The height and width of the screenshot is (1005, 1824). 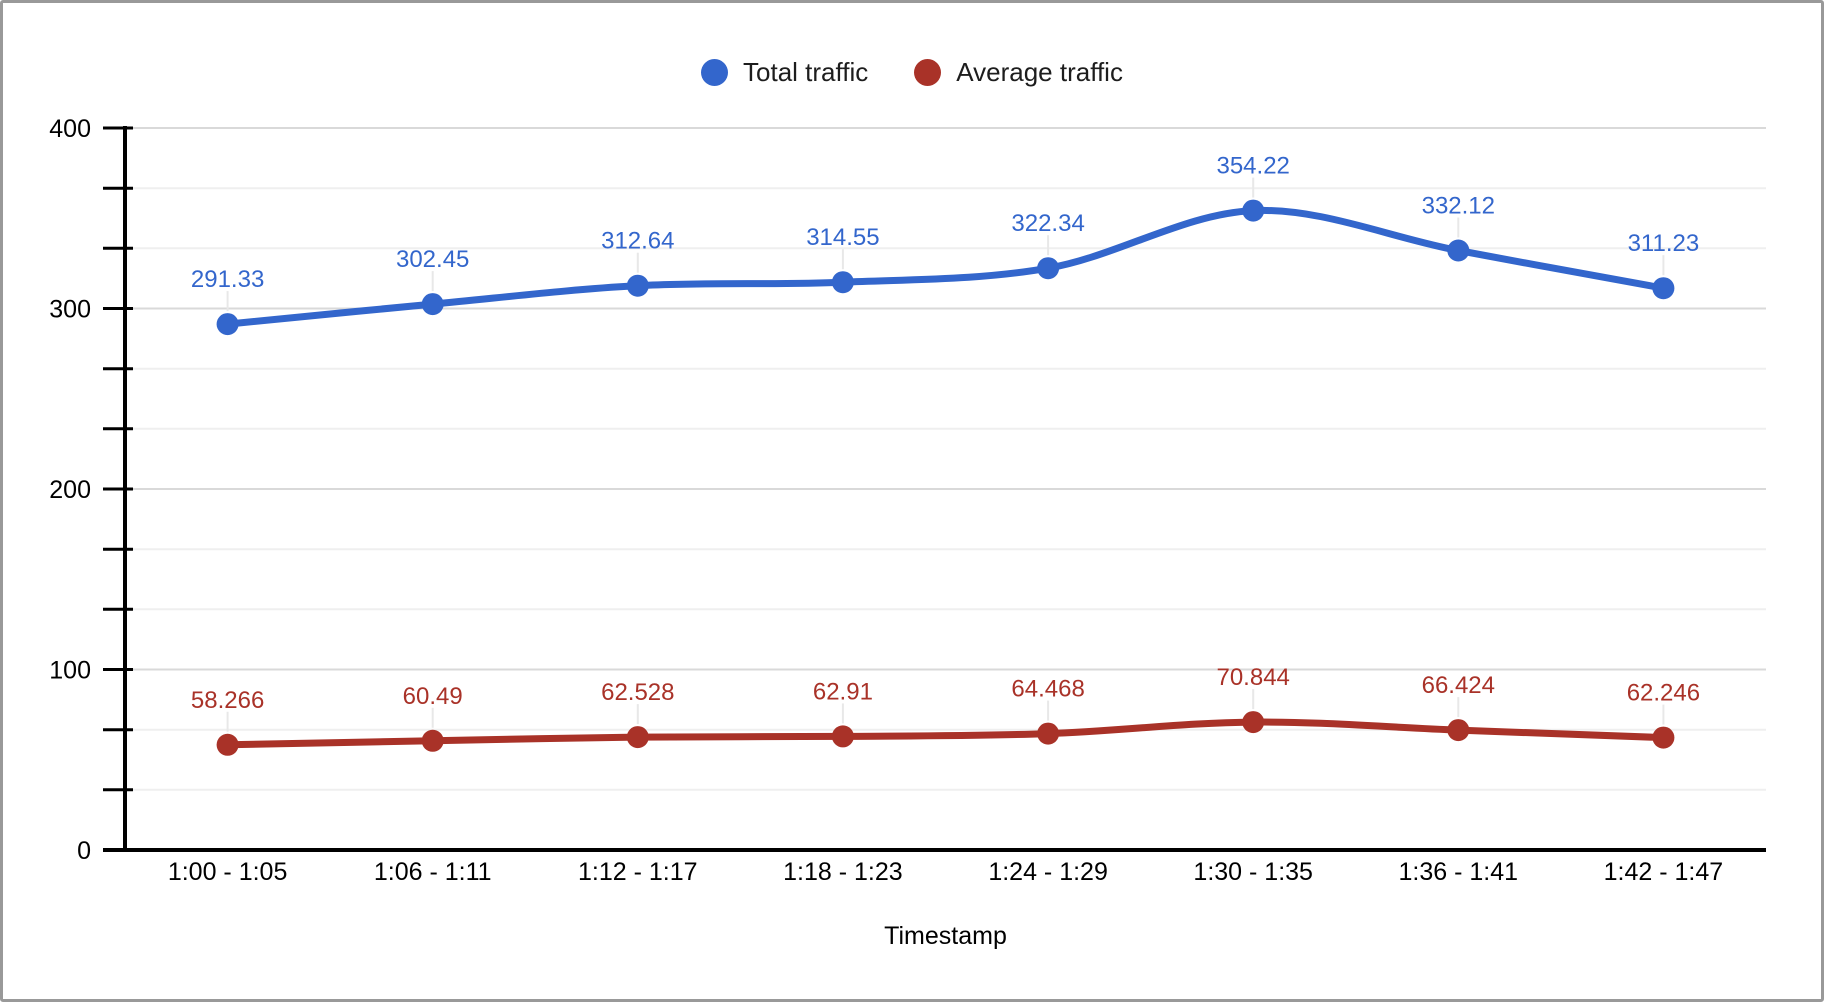 What do you see at coordinates (70, 310) in the screenshot?
I see `y-axis-tick-label: 300` at bounding box center [70, 310].